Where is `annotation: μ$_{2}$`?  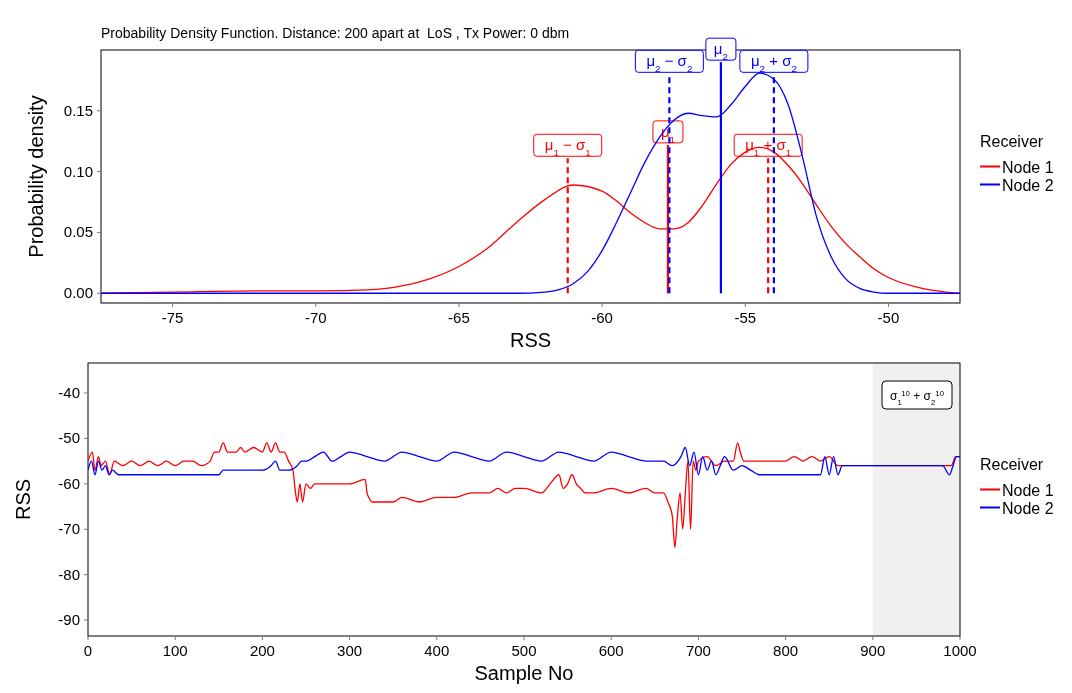 annotation: μ$_{2}$ is located at coordinates (720, 51).